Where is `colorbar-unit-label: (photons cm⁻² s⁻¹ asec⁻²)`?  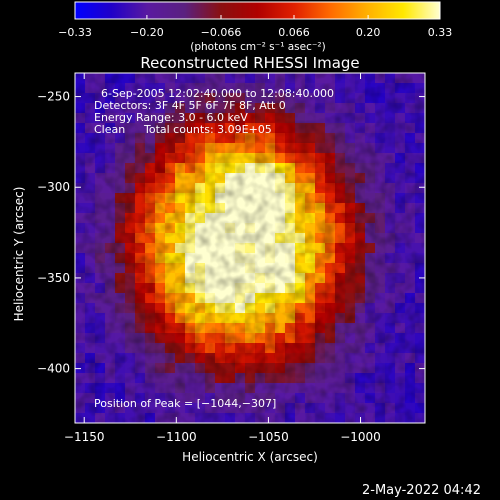
colorbar-unit-label: (photons cm⁻² s⁻¹ asec⁻²) is located at coordinates (257, 47).